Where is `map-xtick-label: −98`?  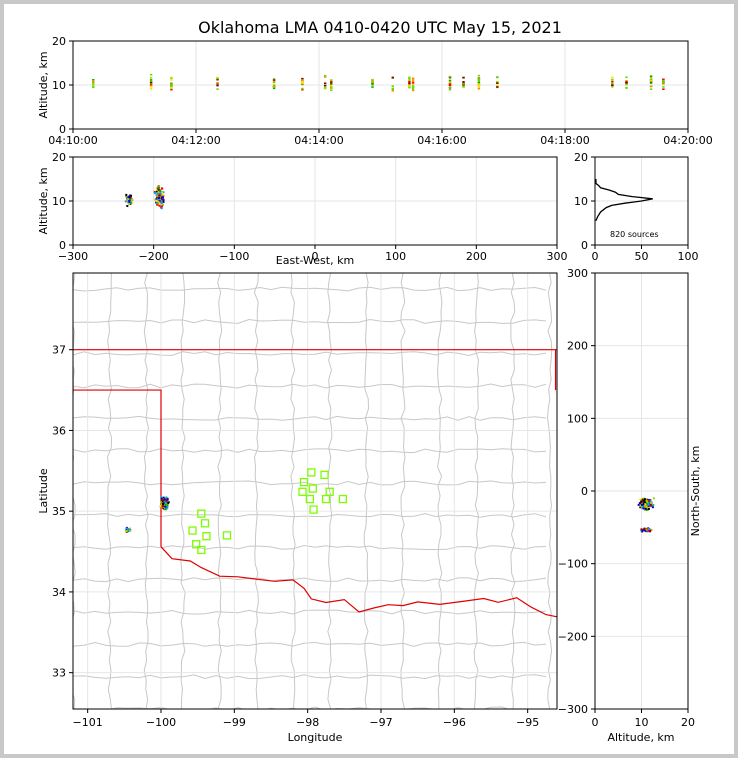
map-xtick-label: −98 is located at coordinates (307, 722).